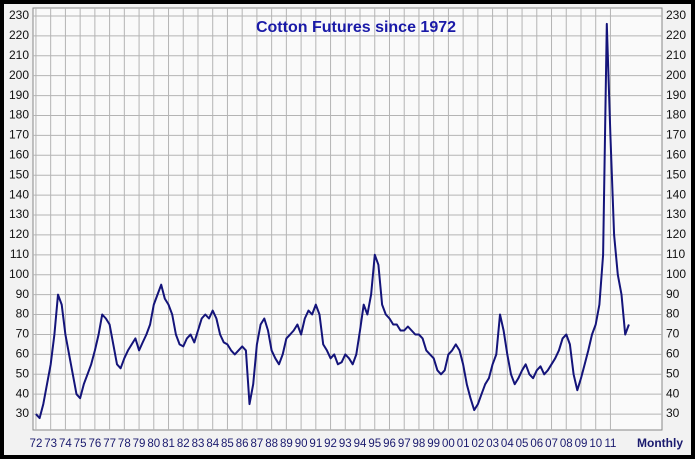 The width and height of the screenshot is (695, 464). Describe the element at coordinates (19, 15) in the screenshot. I see `y-tick-label: 230` at that location.